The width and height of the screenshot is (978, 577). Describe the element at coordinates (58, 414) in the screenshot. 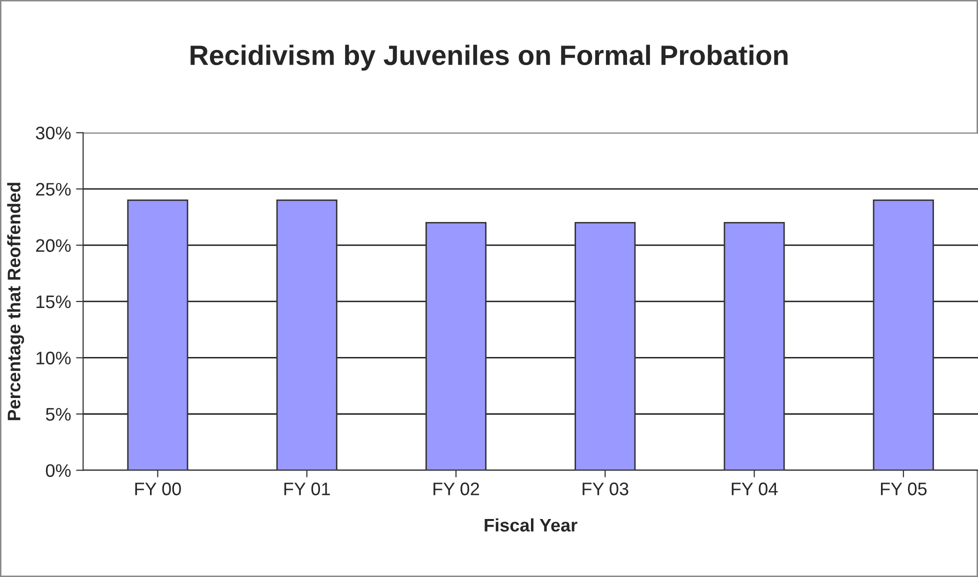

I see `y-tick-label: 5%` at that location.